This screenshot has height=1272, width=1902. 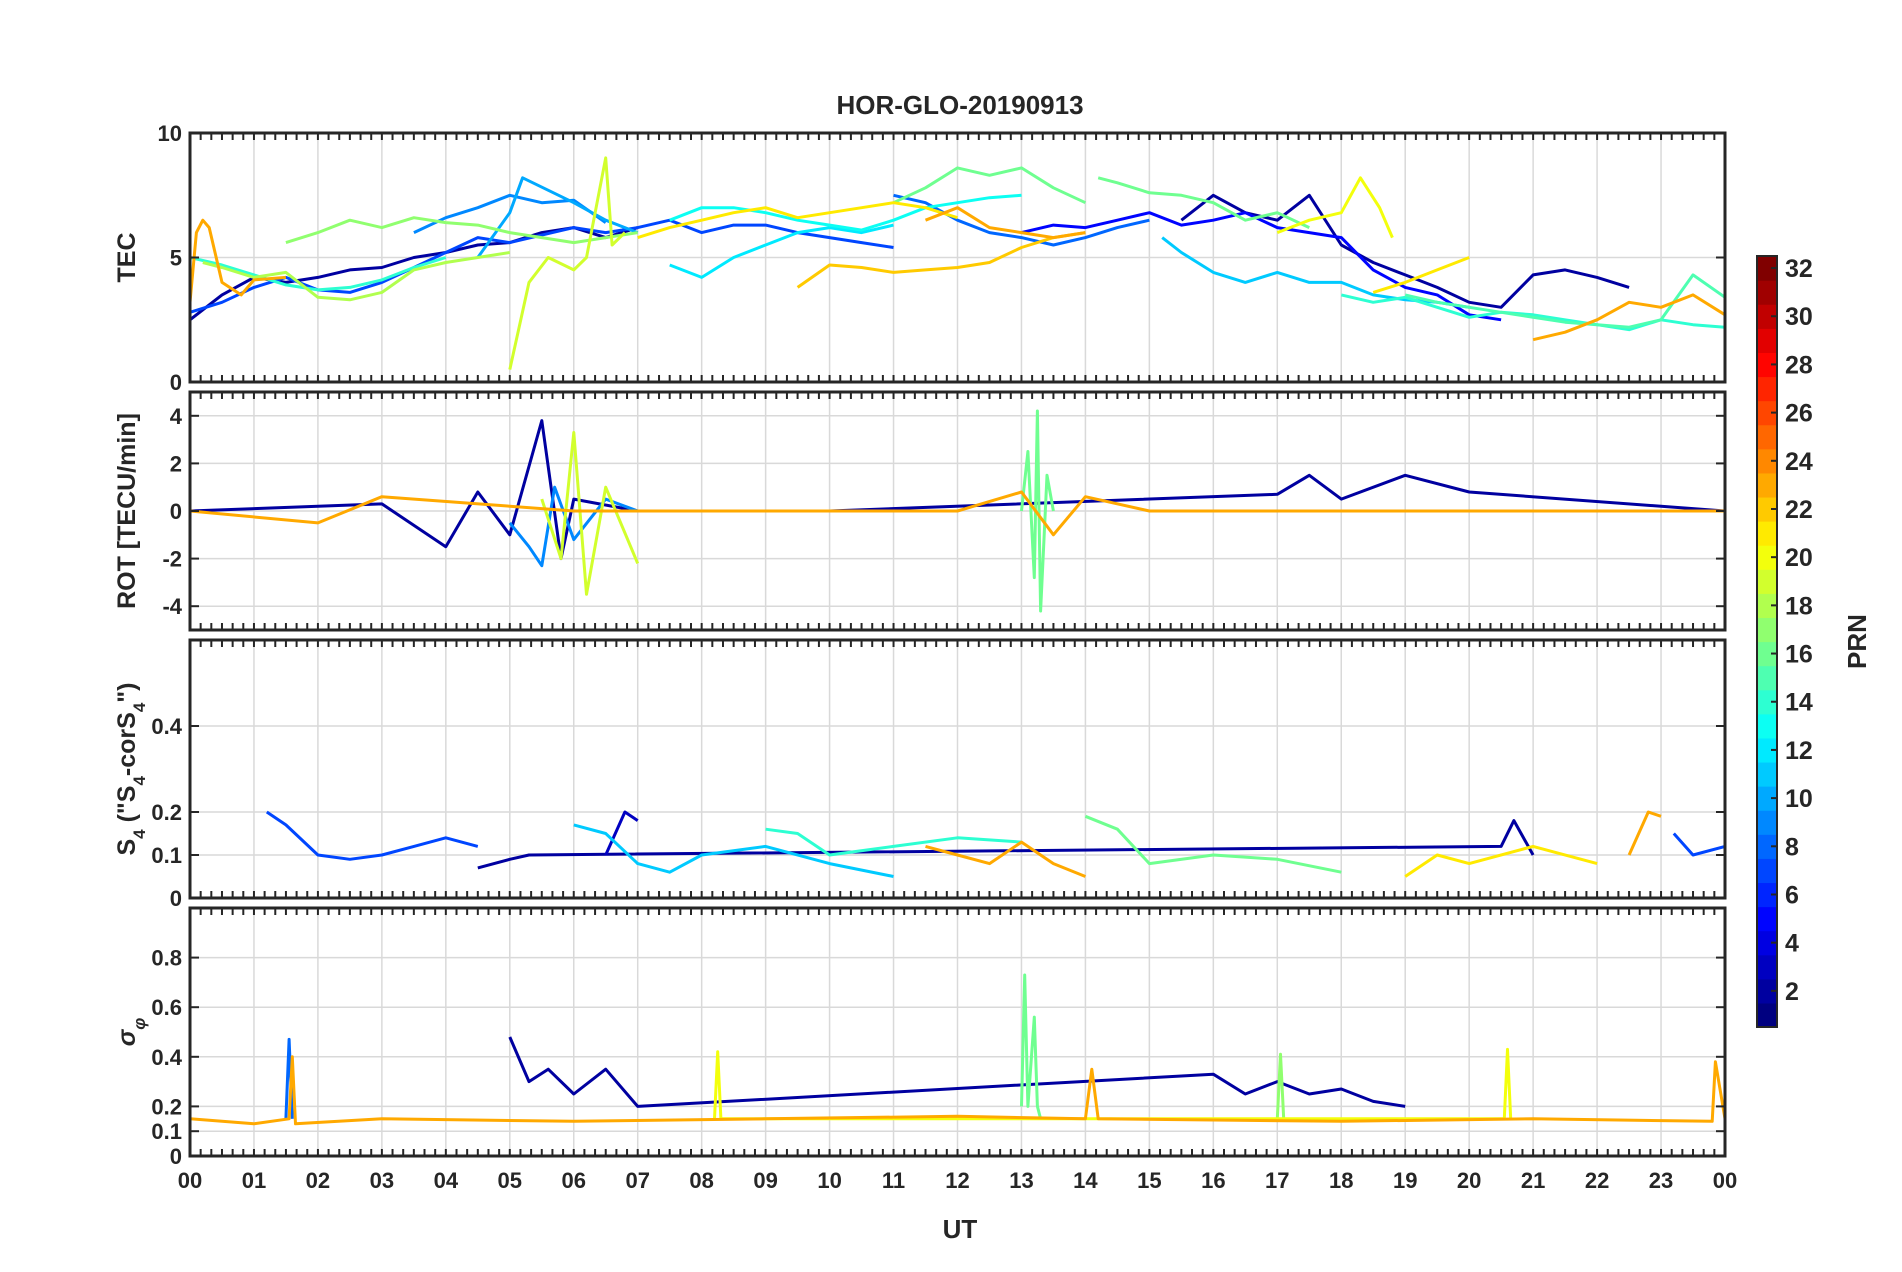 I want to click on colorbar-tick-label: 4, so click(x=1792, y=944).